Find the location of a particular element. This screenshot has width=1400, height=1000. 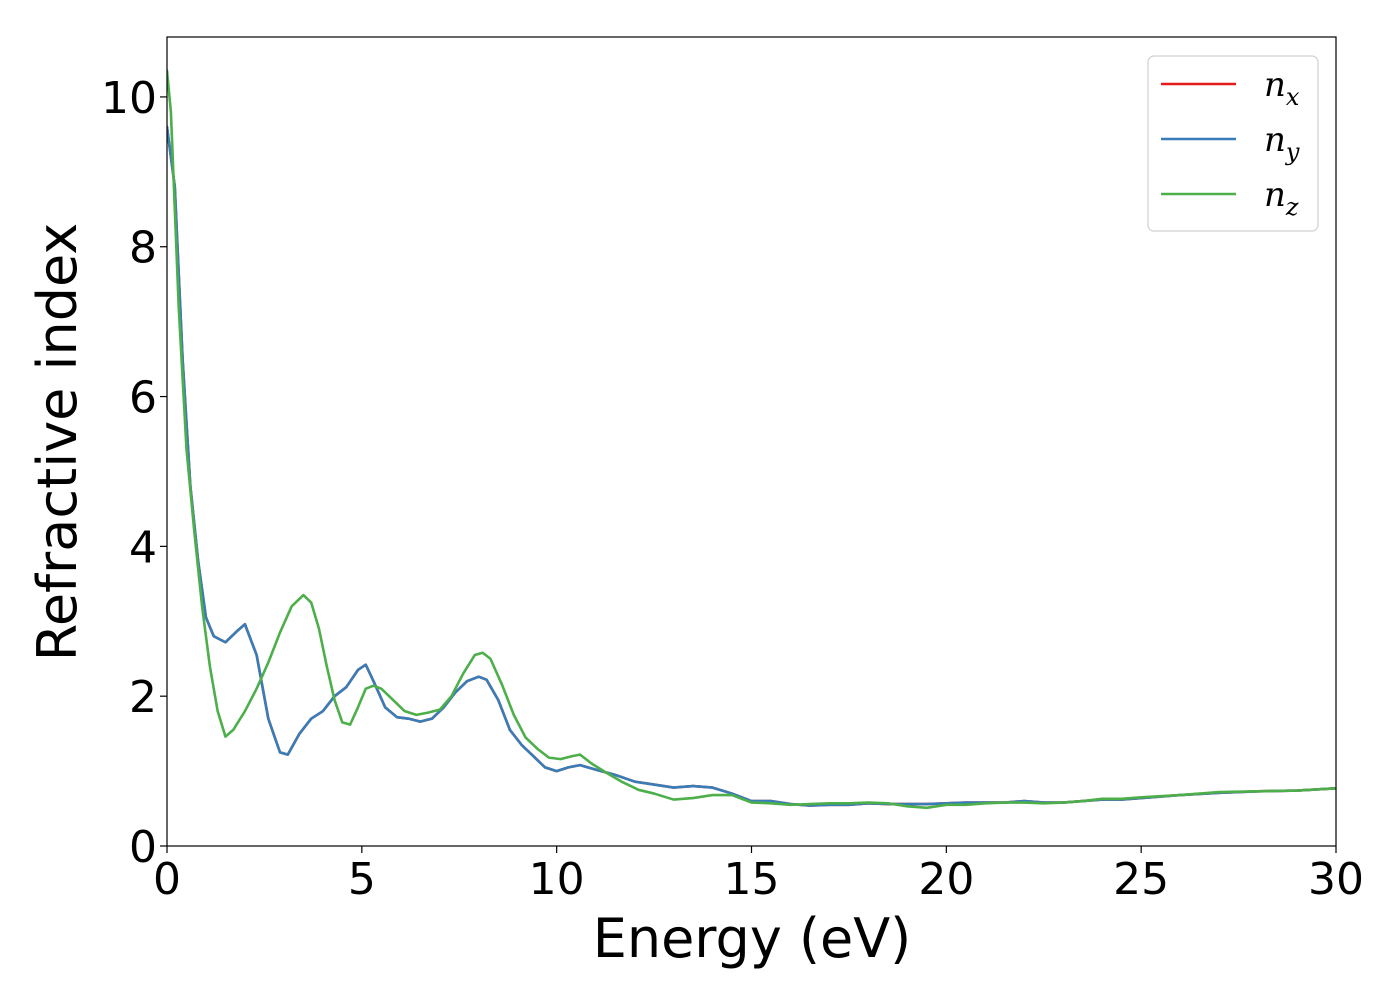

y-tick-label: 10 is located at coordinates (129, 98).